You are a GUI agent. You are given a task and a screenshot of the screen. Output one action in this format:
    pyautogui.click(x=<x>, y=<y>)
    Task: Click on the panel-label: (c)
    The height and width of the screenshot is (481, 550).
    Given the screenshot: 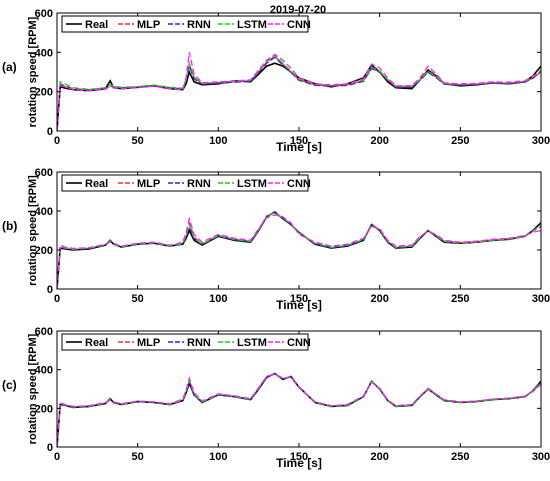 What is the action you would take?
    pyautogui.click(x=9, y=385)
    